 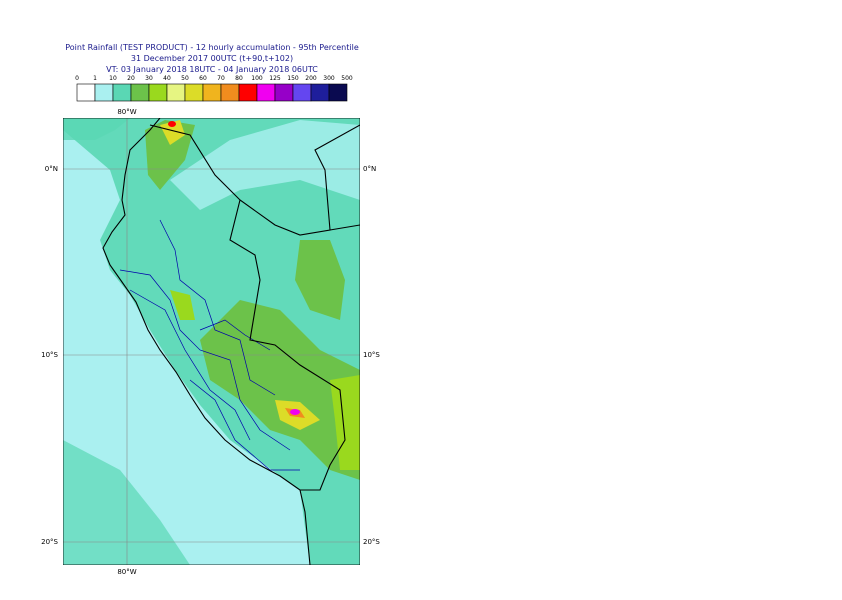 What do you see at coordinates (221, 78) in the screenshot?
I see `legend-label: 70` at bounding box center [221, 78].